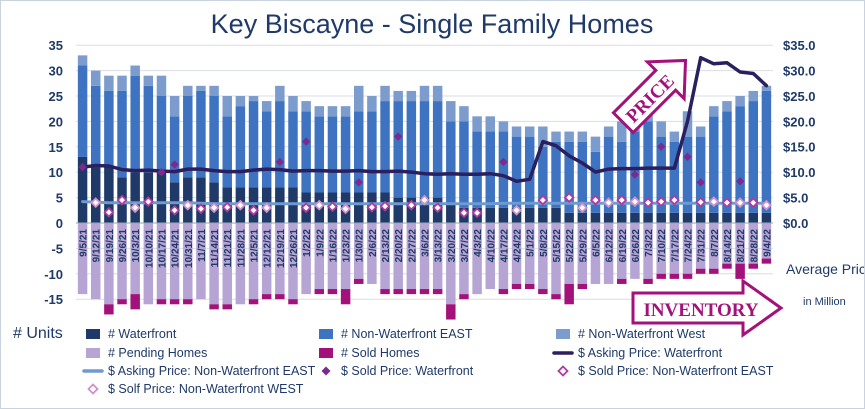  I want to click on legend-item: # Waterfront, so click(131, 334).